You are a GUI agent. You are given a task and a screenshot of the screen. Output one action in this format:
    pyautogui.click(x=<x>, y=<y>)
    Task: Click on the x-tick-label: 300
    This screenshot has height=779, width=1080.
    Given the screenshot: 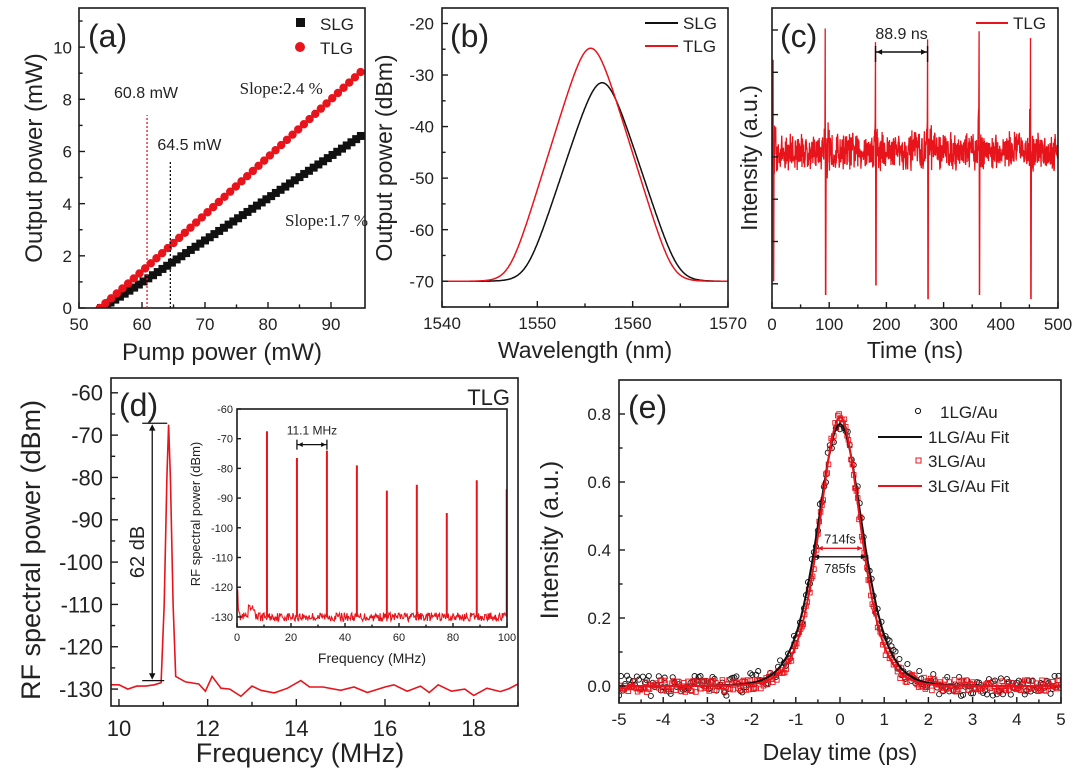 What is the action you would take?
    pyautogui.click(x=943, y=324)
    